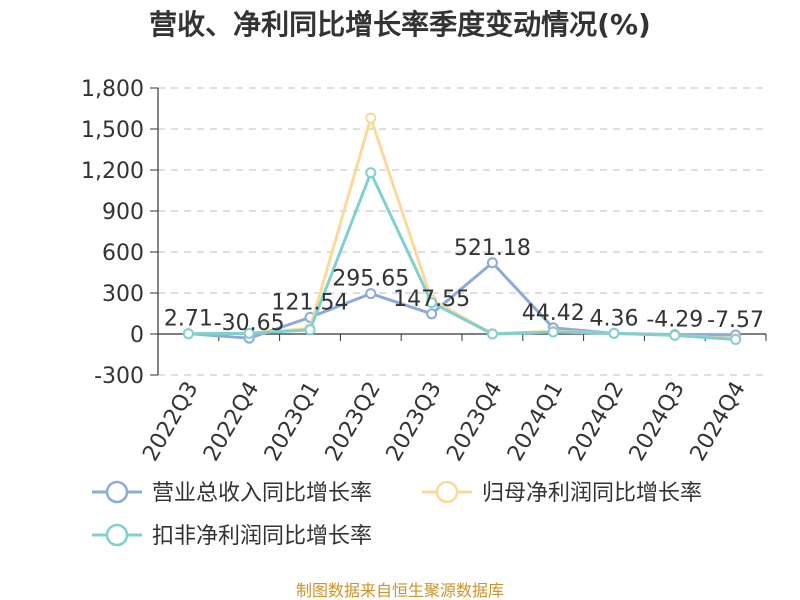 The height and width of the screenshot is (600, 800). Describe the element at coordinates (400, 590) in the screenshot. I see `source-note: 制图数据来自恒生聚源数据库` at that location.